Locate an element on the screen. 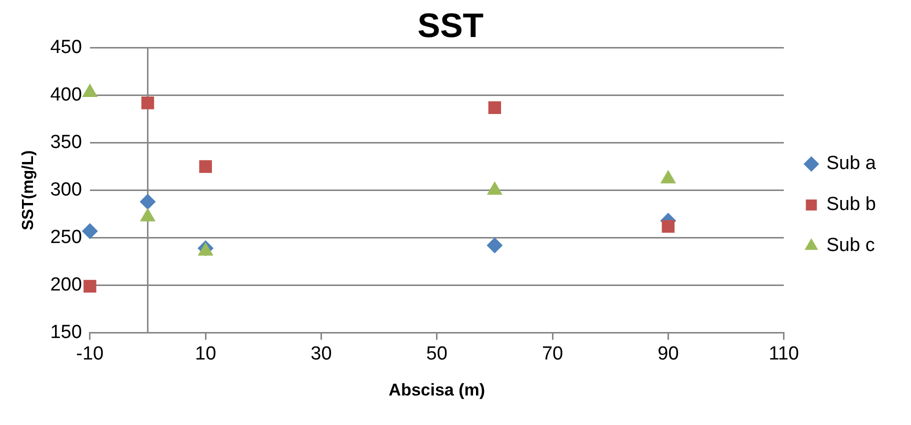  x-tick-label: -10 is located at coordinates (90, 353).